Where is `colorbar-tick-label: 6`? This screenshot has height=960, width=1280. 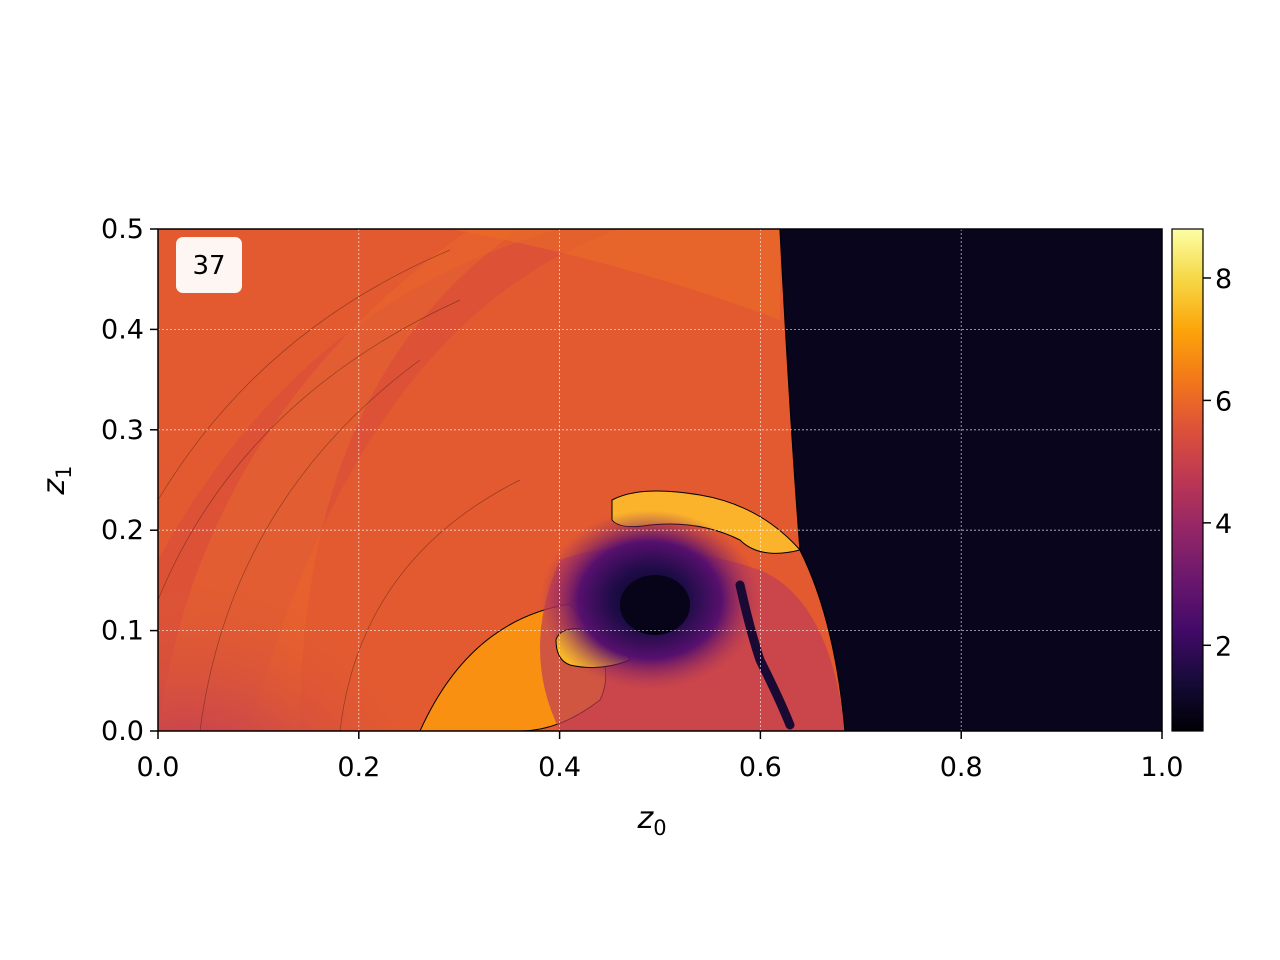
colorbar-tick-label: 6 is located at coordinates (1223, 401).